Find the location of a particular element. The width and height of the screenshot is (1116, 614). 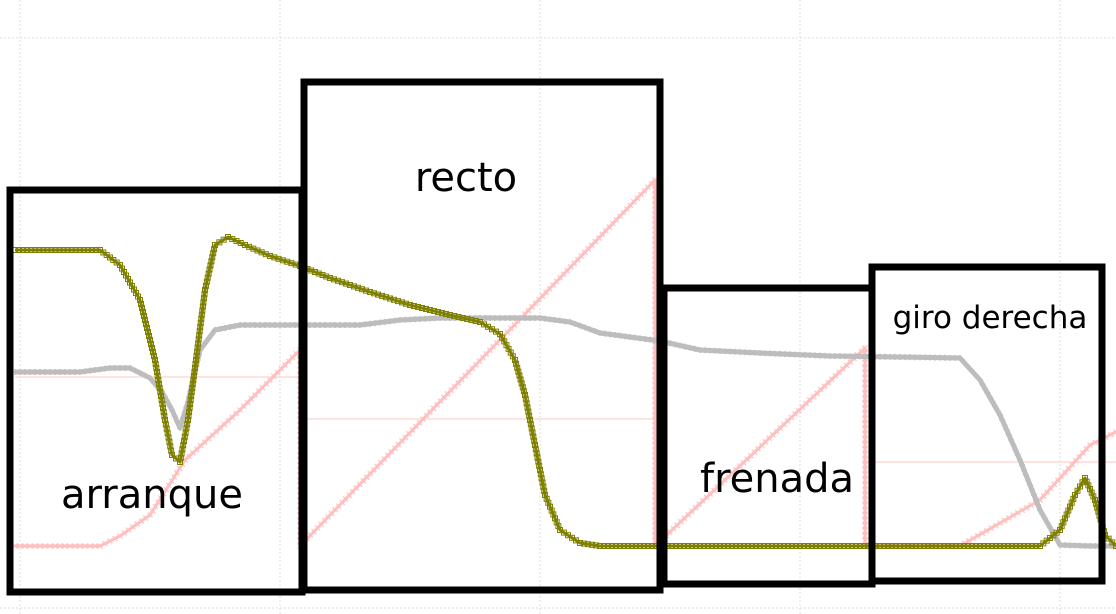

segment-box-giro-derecha is located at coordinates (987, 424).